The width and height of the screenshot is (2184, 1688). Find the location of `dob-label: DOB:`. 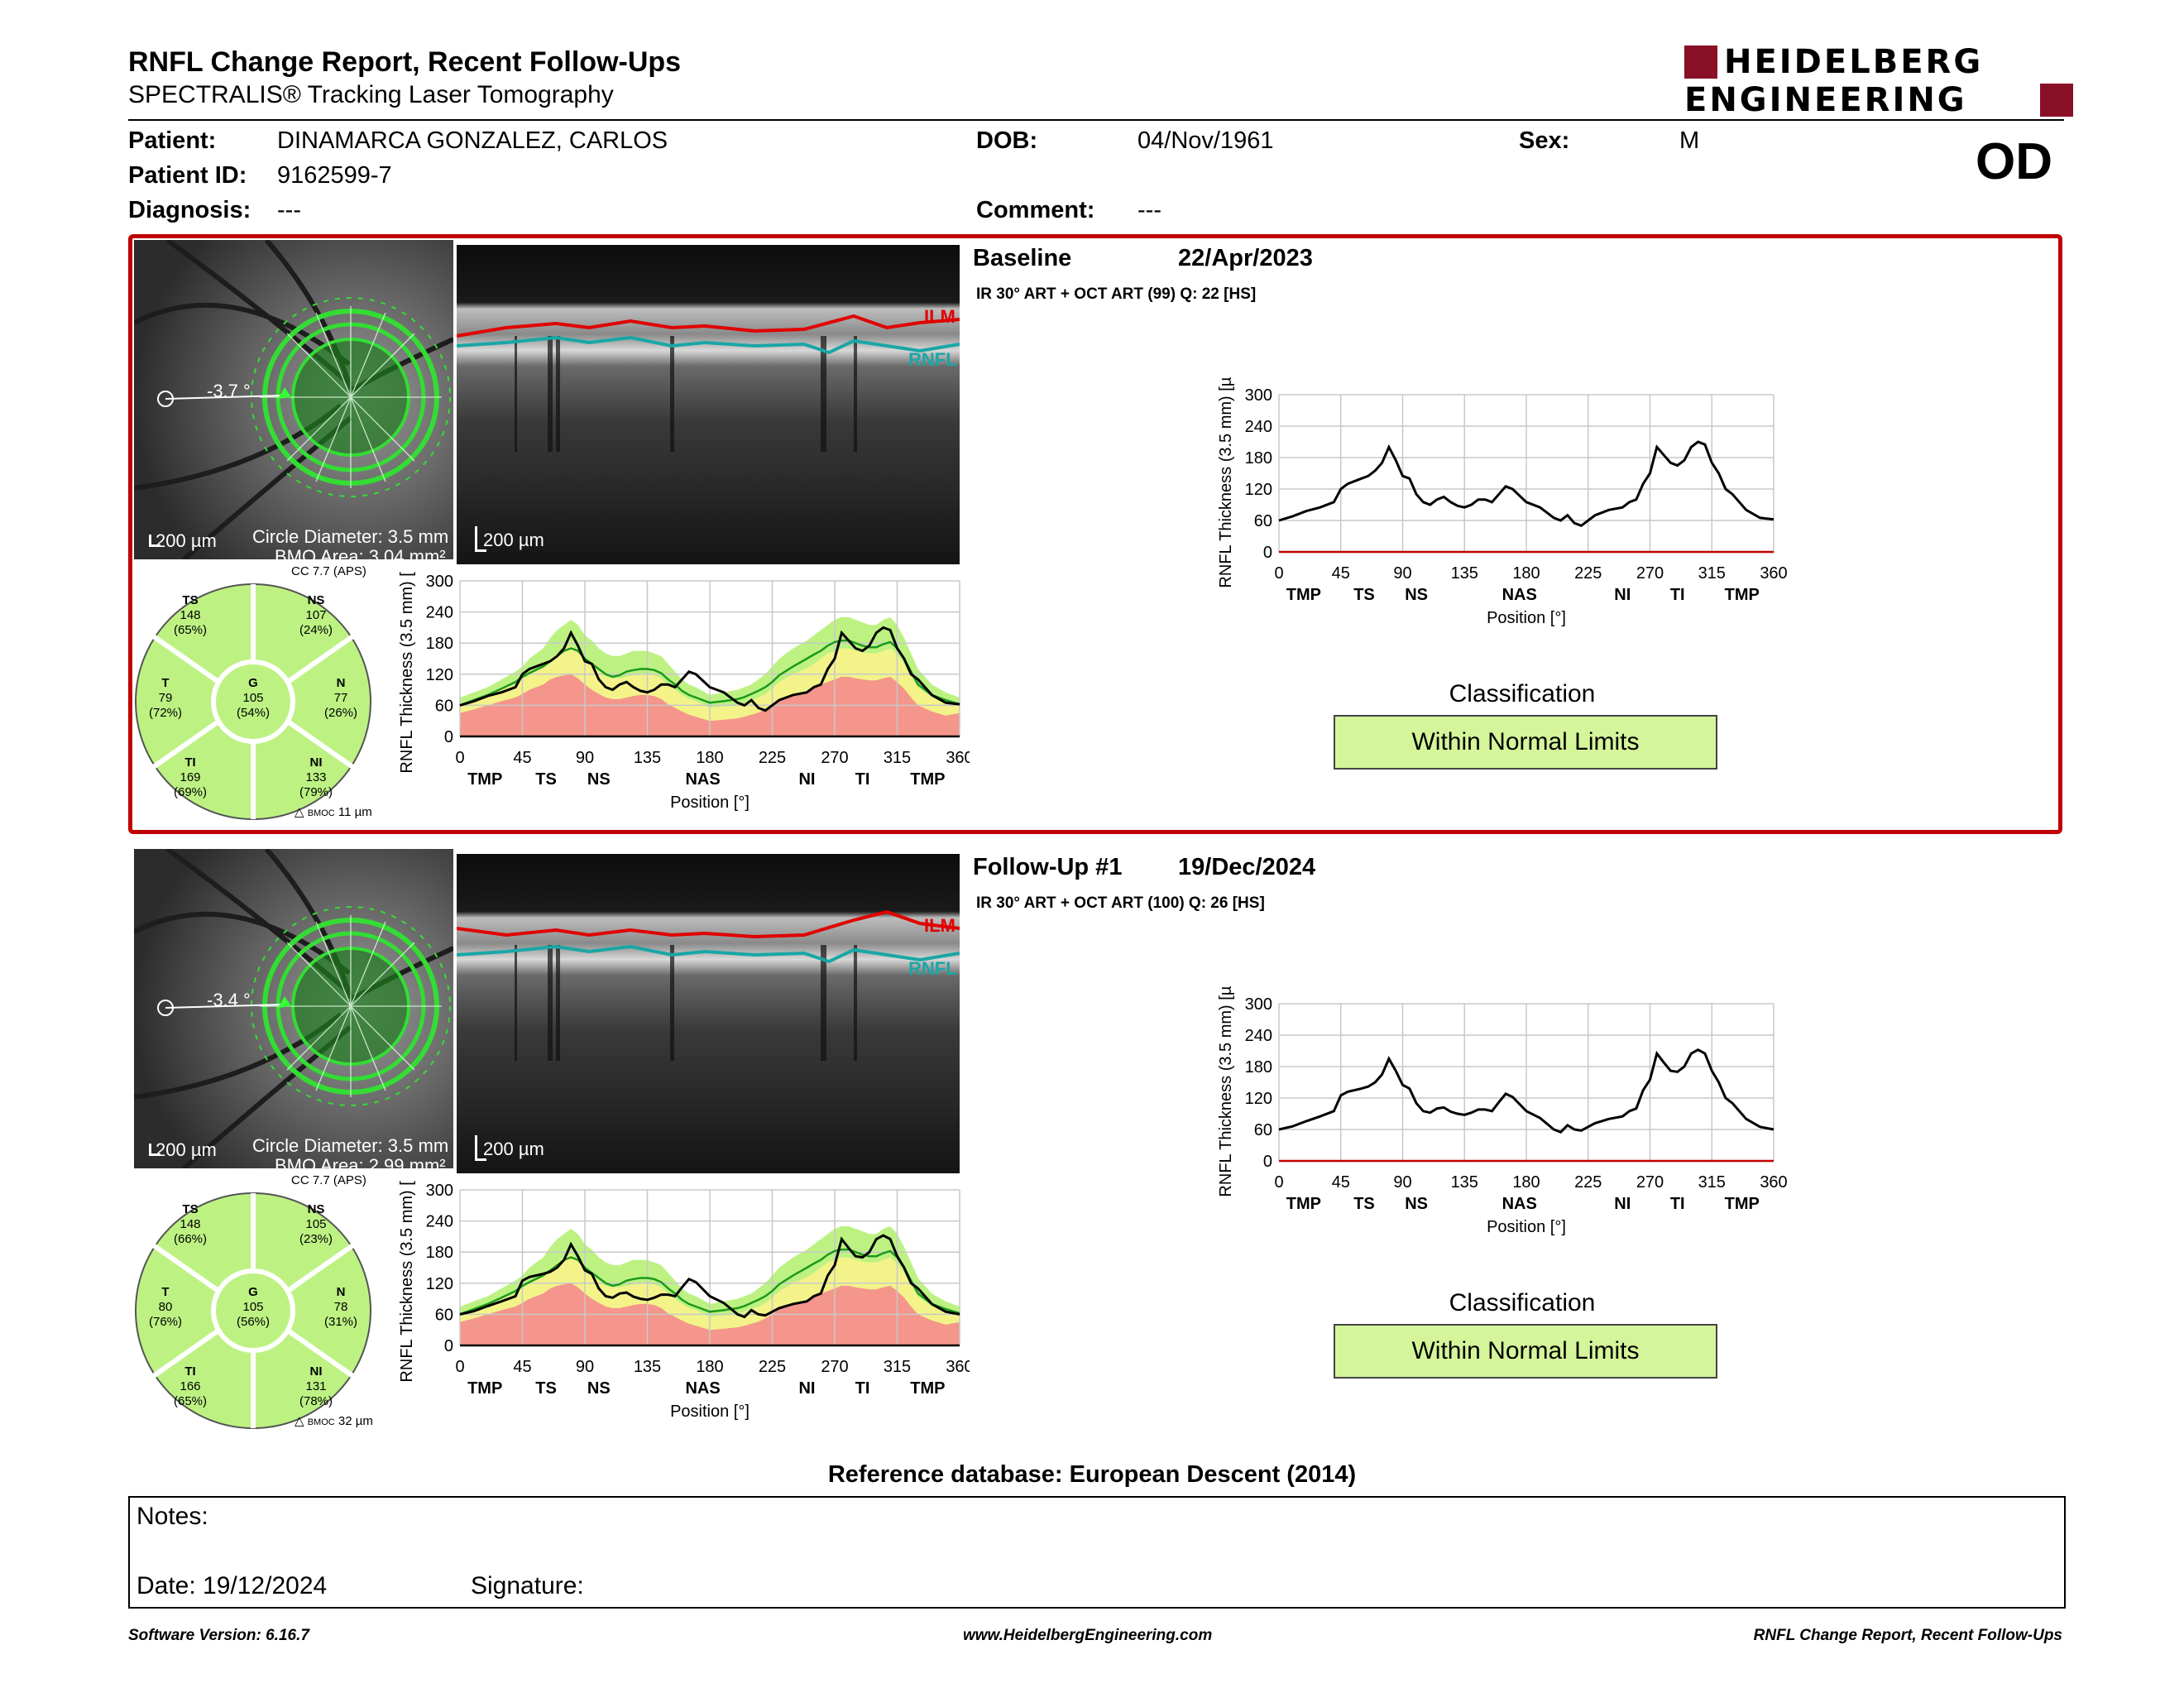

dob-label: DOB: is located at coordinates (1007, 140).